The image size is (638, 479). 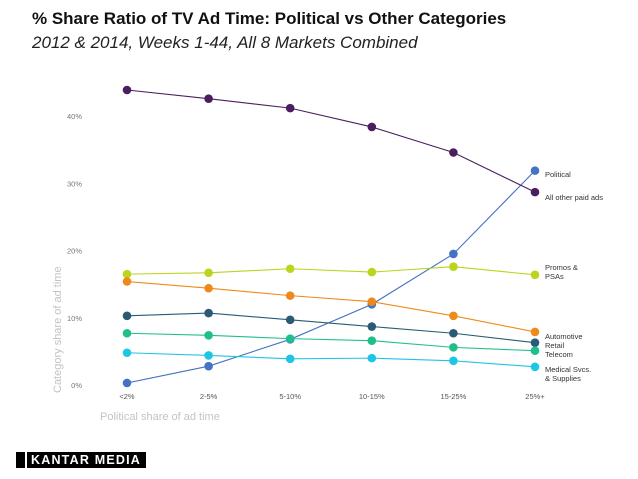 I want to click on series-end-label: All other paid ads, so click(x=574, y=197).